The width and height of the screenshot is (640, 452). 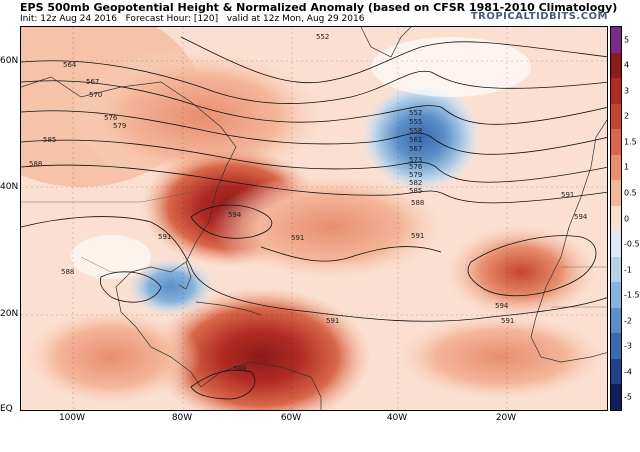 I want to click on colorbar-tick-label: 1.5, so click(x=630, y=142).